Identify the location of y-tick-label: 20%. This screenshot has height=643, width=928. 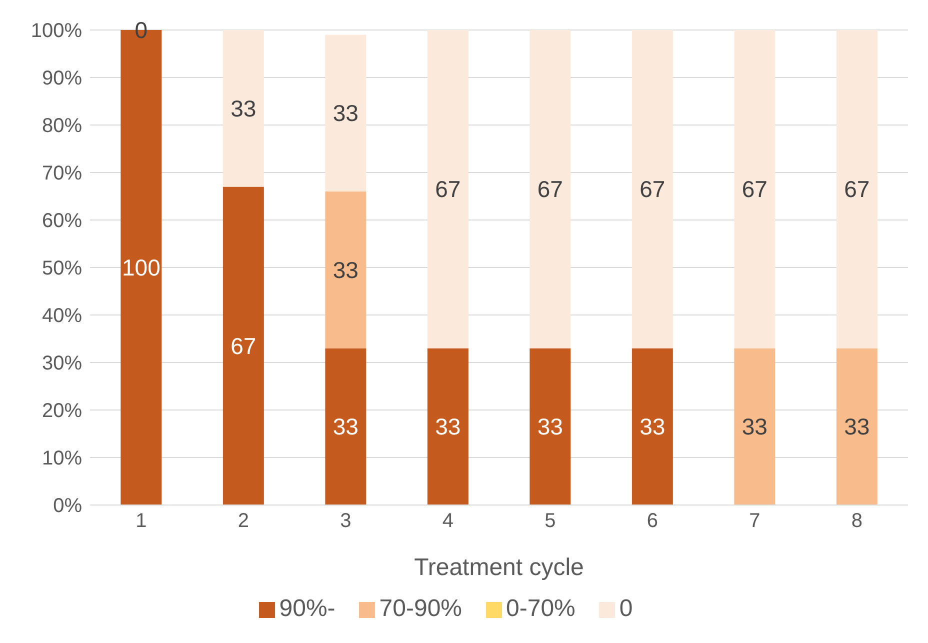
(62, 411).